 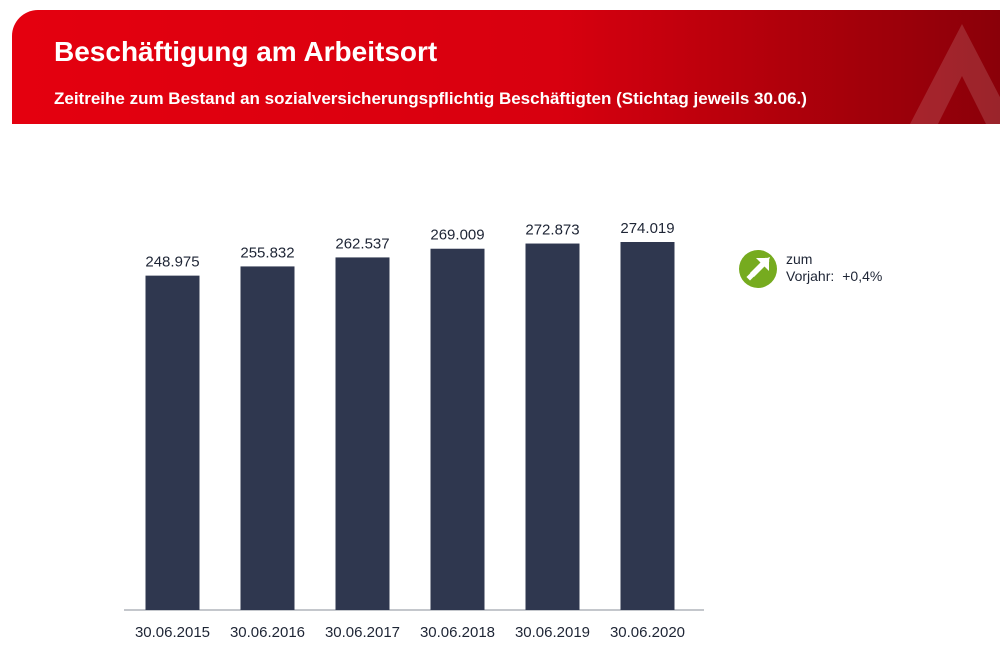 I want to click on bar-30.06.2017, so click(x=362, y=433).